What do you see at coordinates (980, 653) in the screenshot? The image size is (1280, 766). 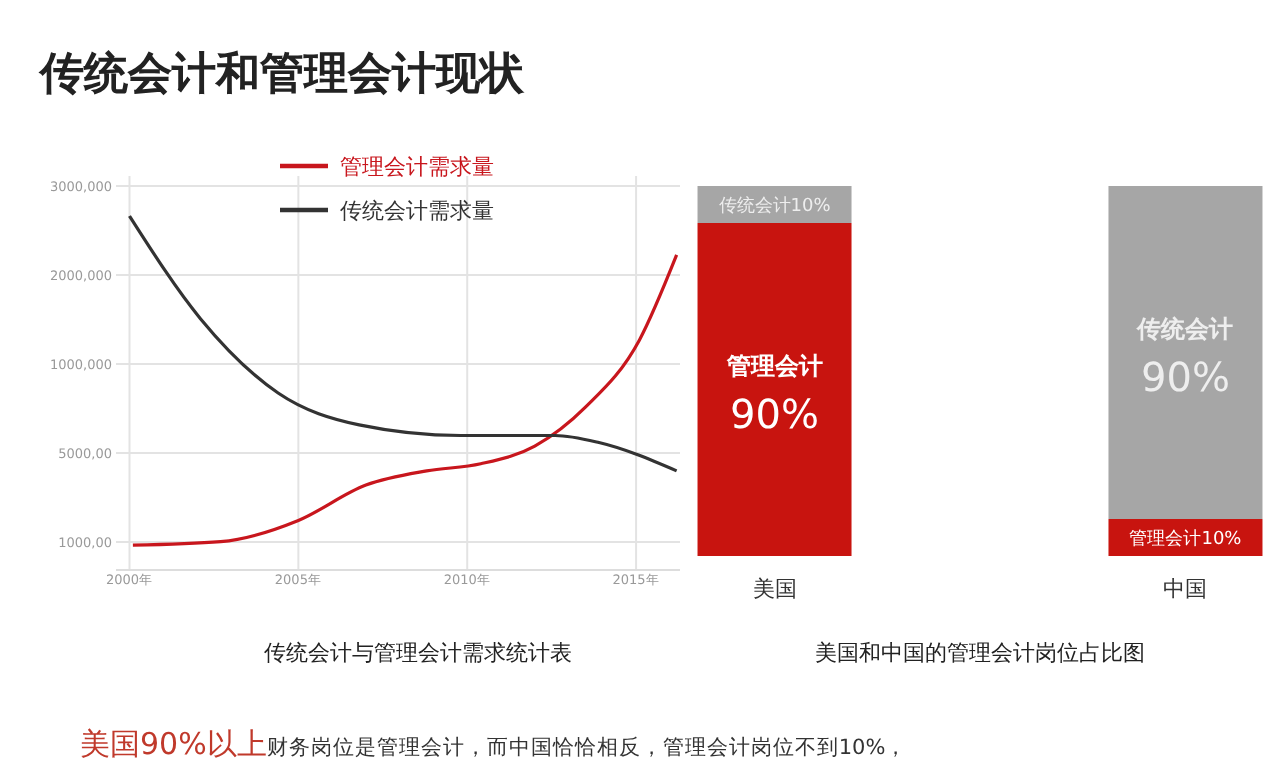 I see `x-axis-title: 美国和中国的管理会计岗位占比图` at bounding box center [980, 653].